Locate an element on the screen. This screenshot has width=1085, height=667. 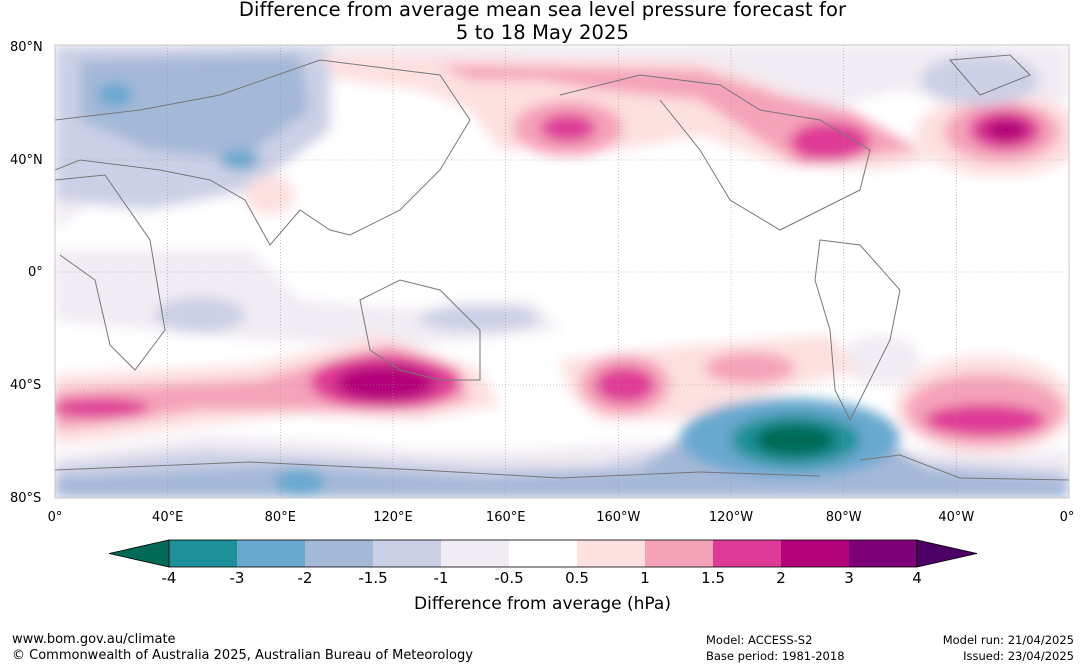
colorbar-tick-label: 4 is located at coordinates (917, 578).